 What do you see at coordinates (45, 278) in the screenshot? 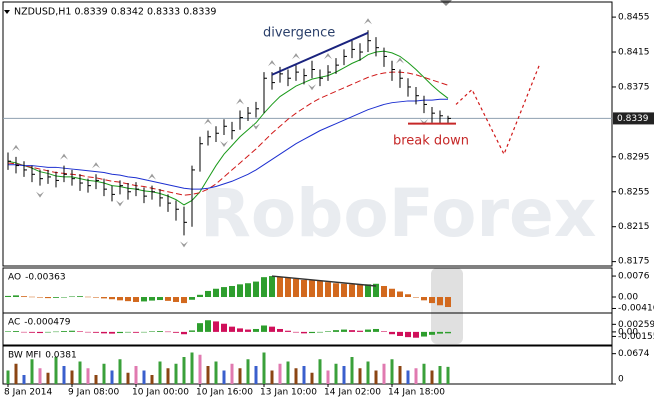
I see `indicator-value: -0.00363` at bounding box center [45, 278].